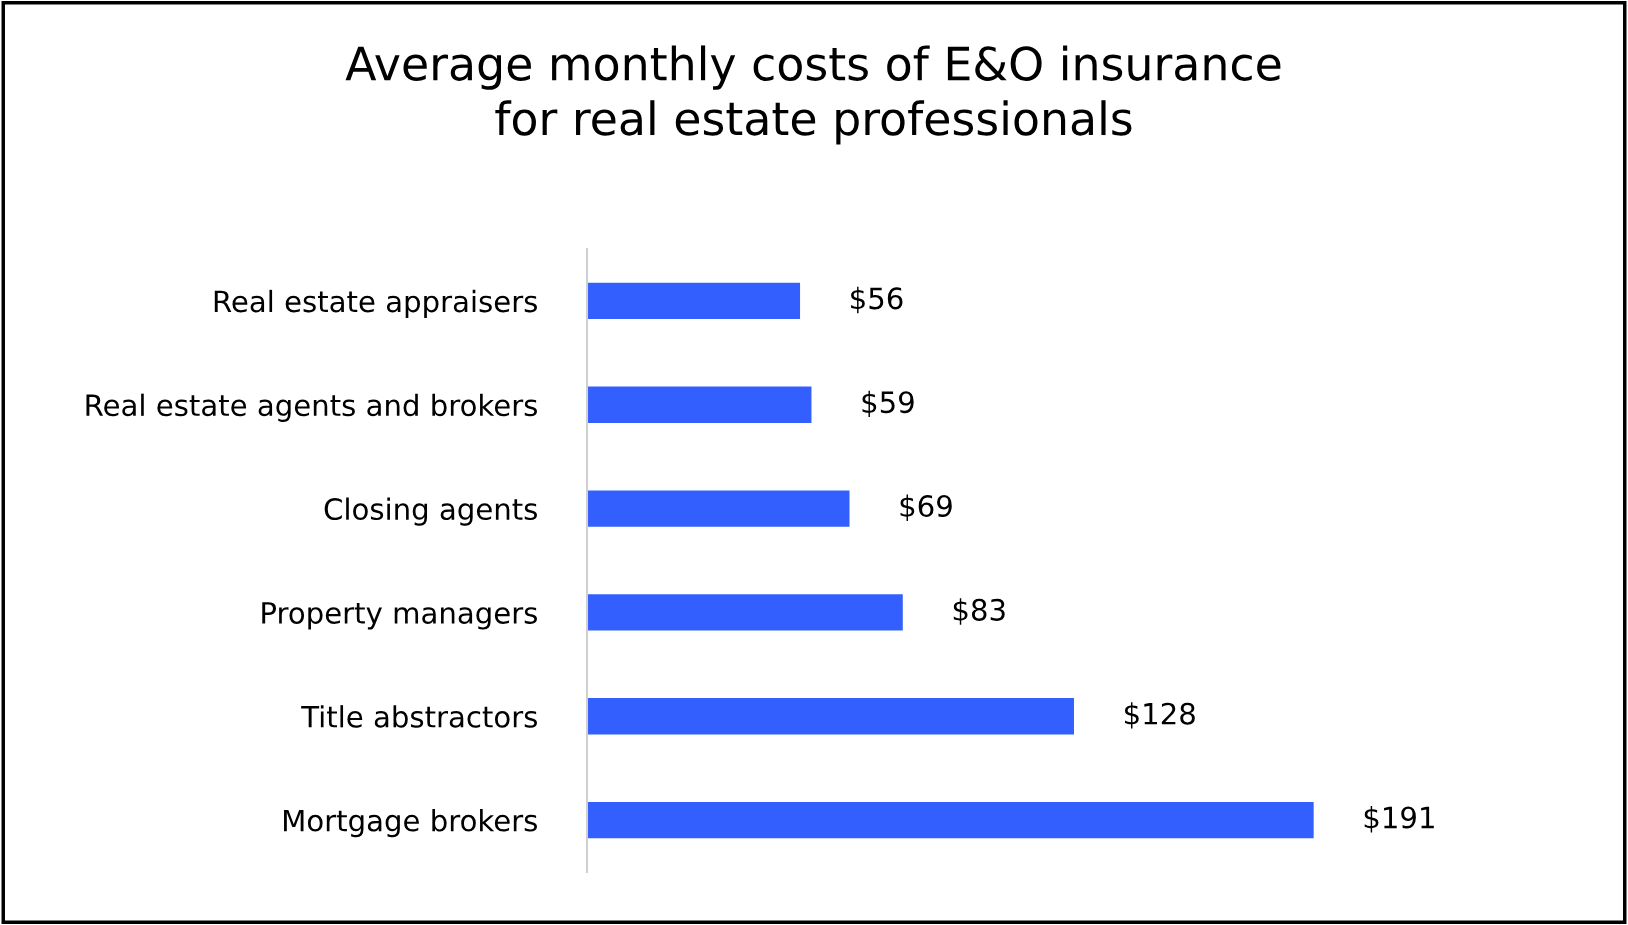 The image size is (1628, 925). Describe the element at coordinates (419, 716) in the screenshot. I see `y-tick-label: Title abstractors` at that location.